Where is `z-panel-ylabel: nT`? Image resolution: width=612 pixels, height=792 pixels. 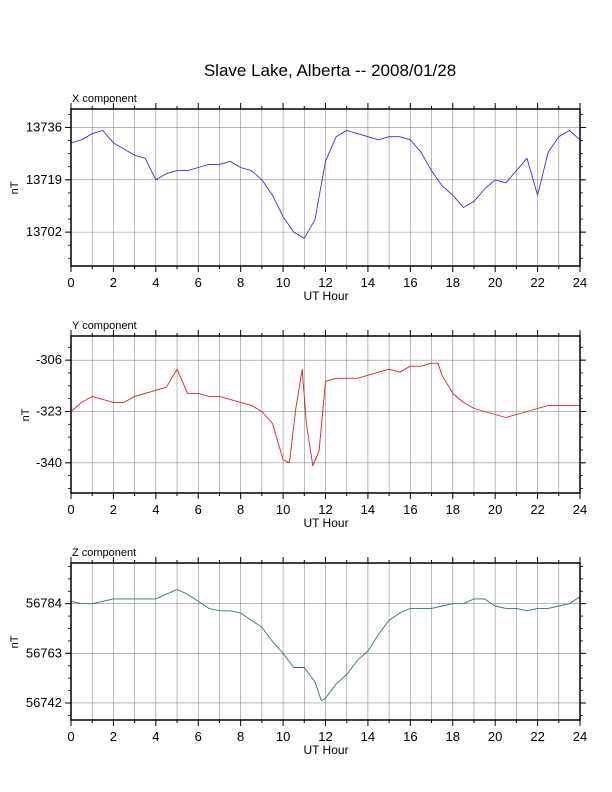 z-panel-ylabel: nT is located at coordinates (15, 641).